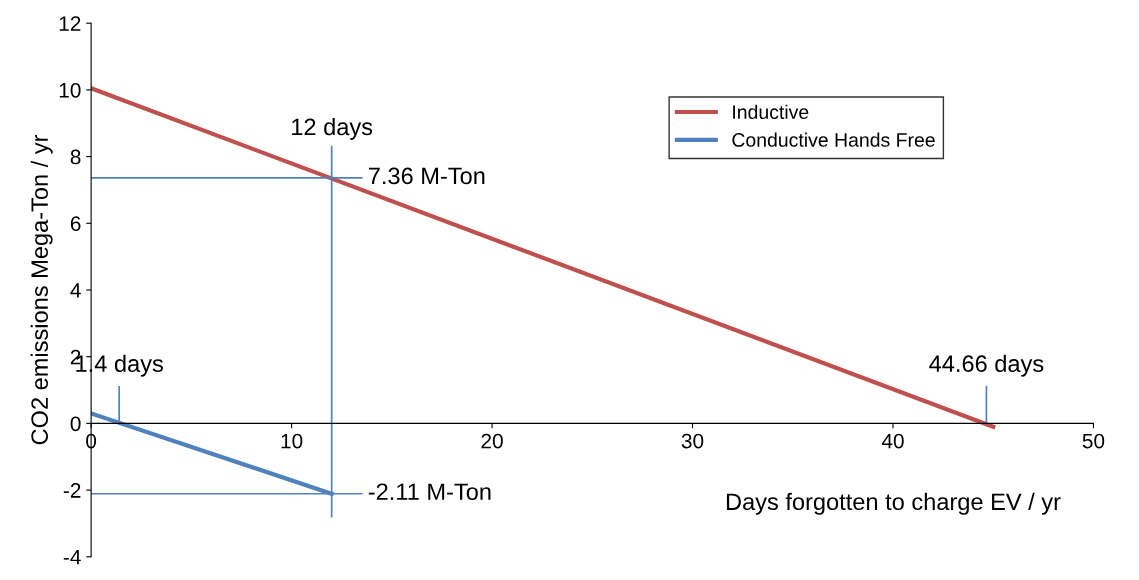 The height and width of the screenshot is (580, 1139). Describe the element at coordinates (72, 557) in the screenshot. I see `y-tick-label: -4` at that location.